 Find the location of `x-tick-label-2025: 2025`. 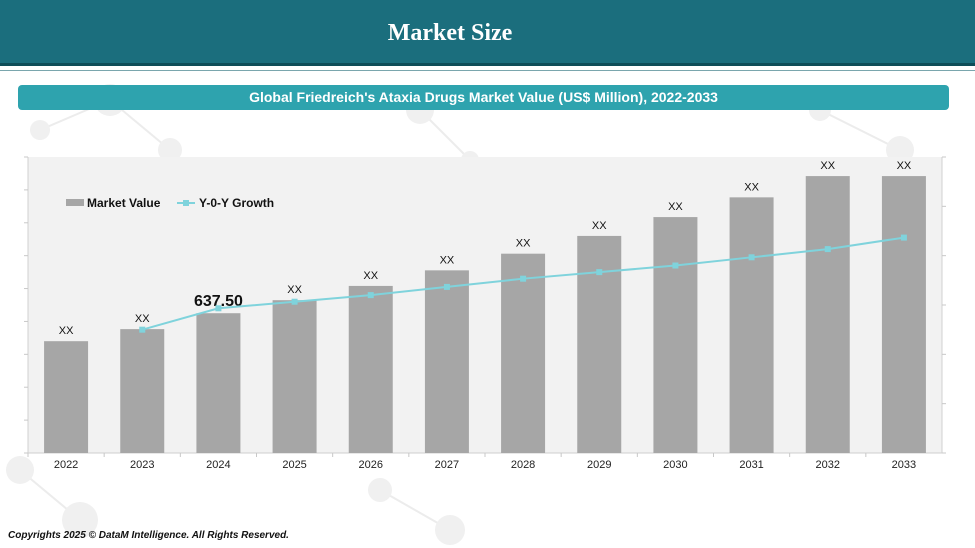

x-tick-label-2025: 2025 is located at coordinates (294, 465).